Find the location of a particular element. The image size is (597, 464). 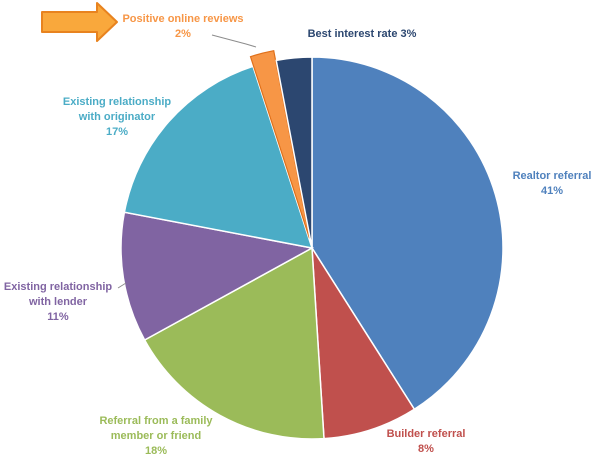

data-label-builder-line: Builder referral is located at coordinates (426, 434).